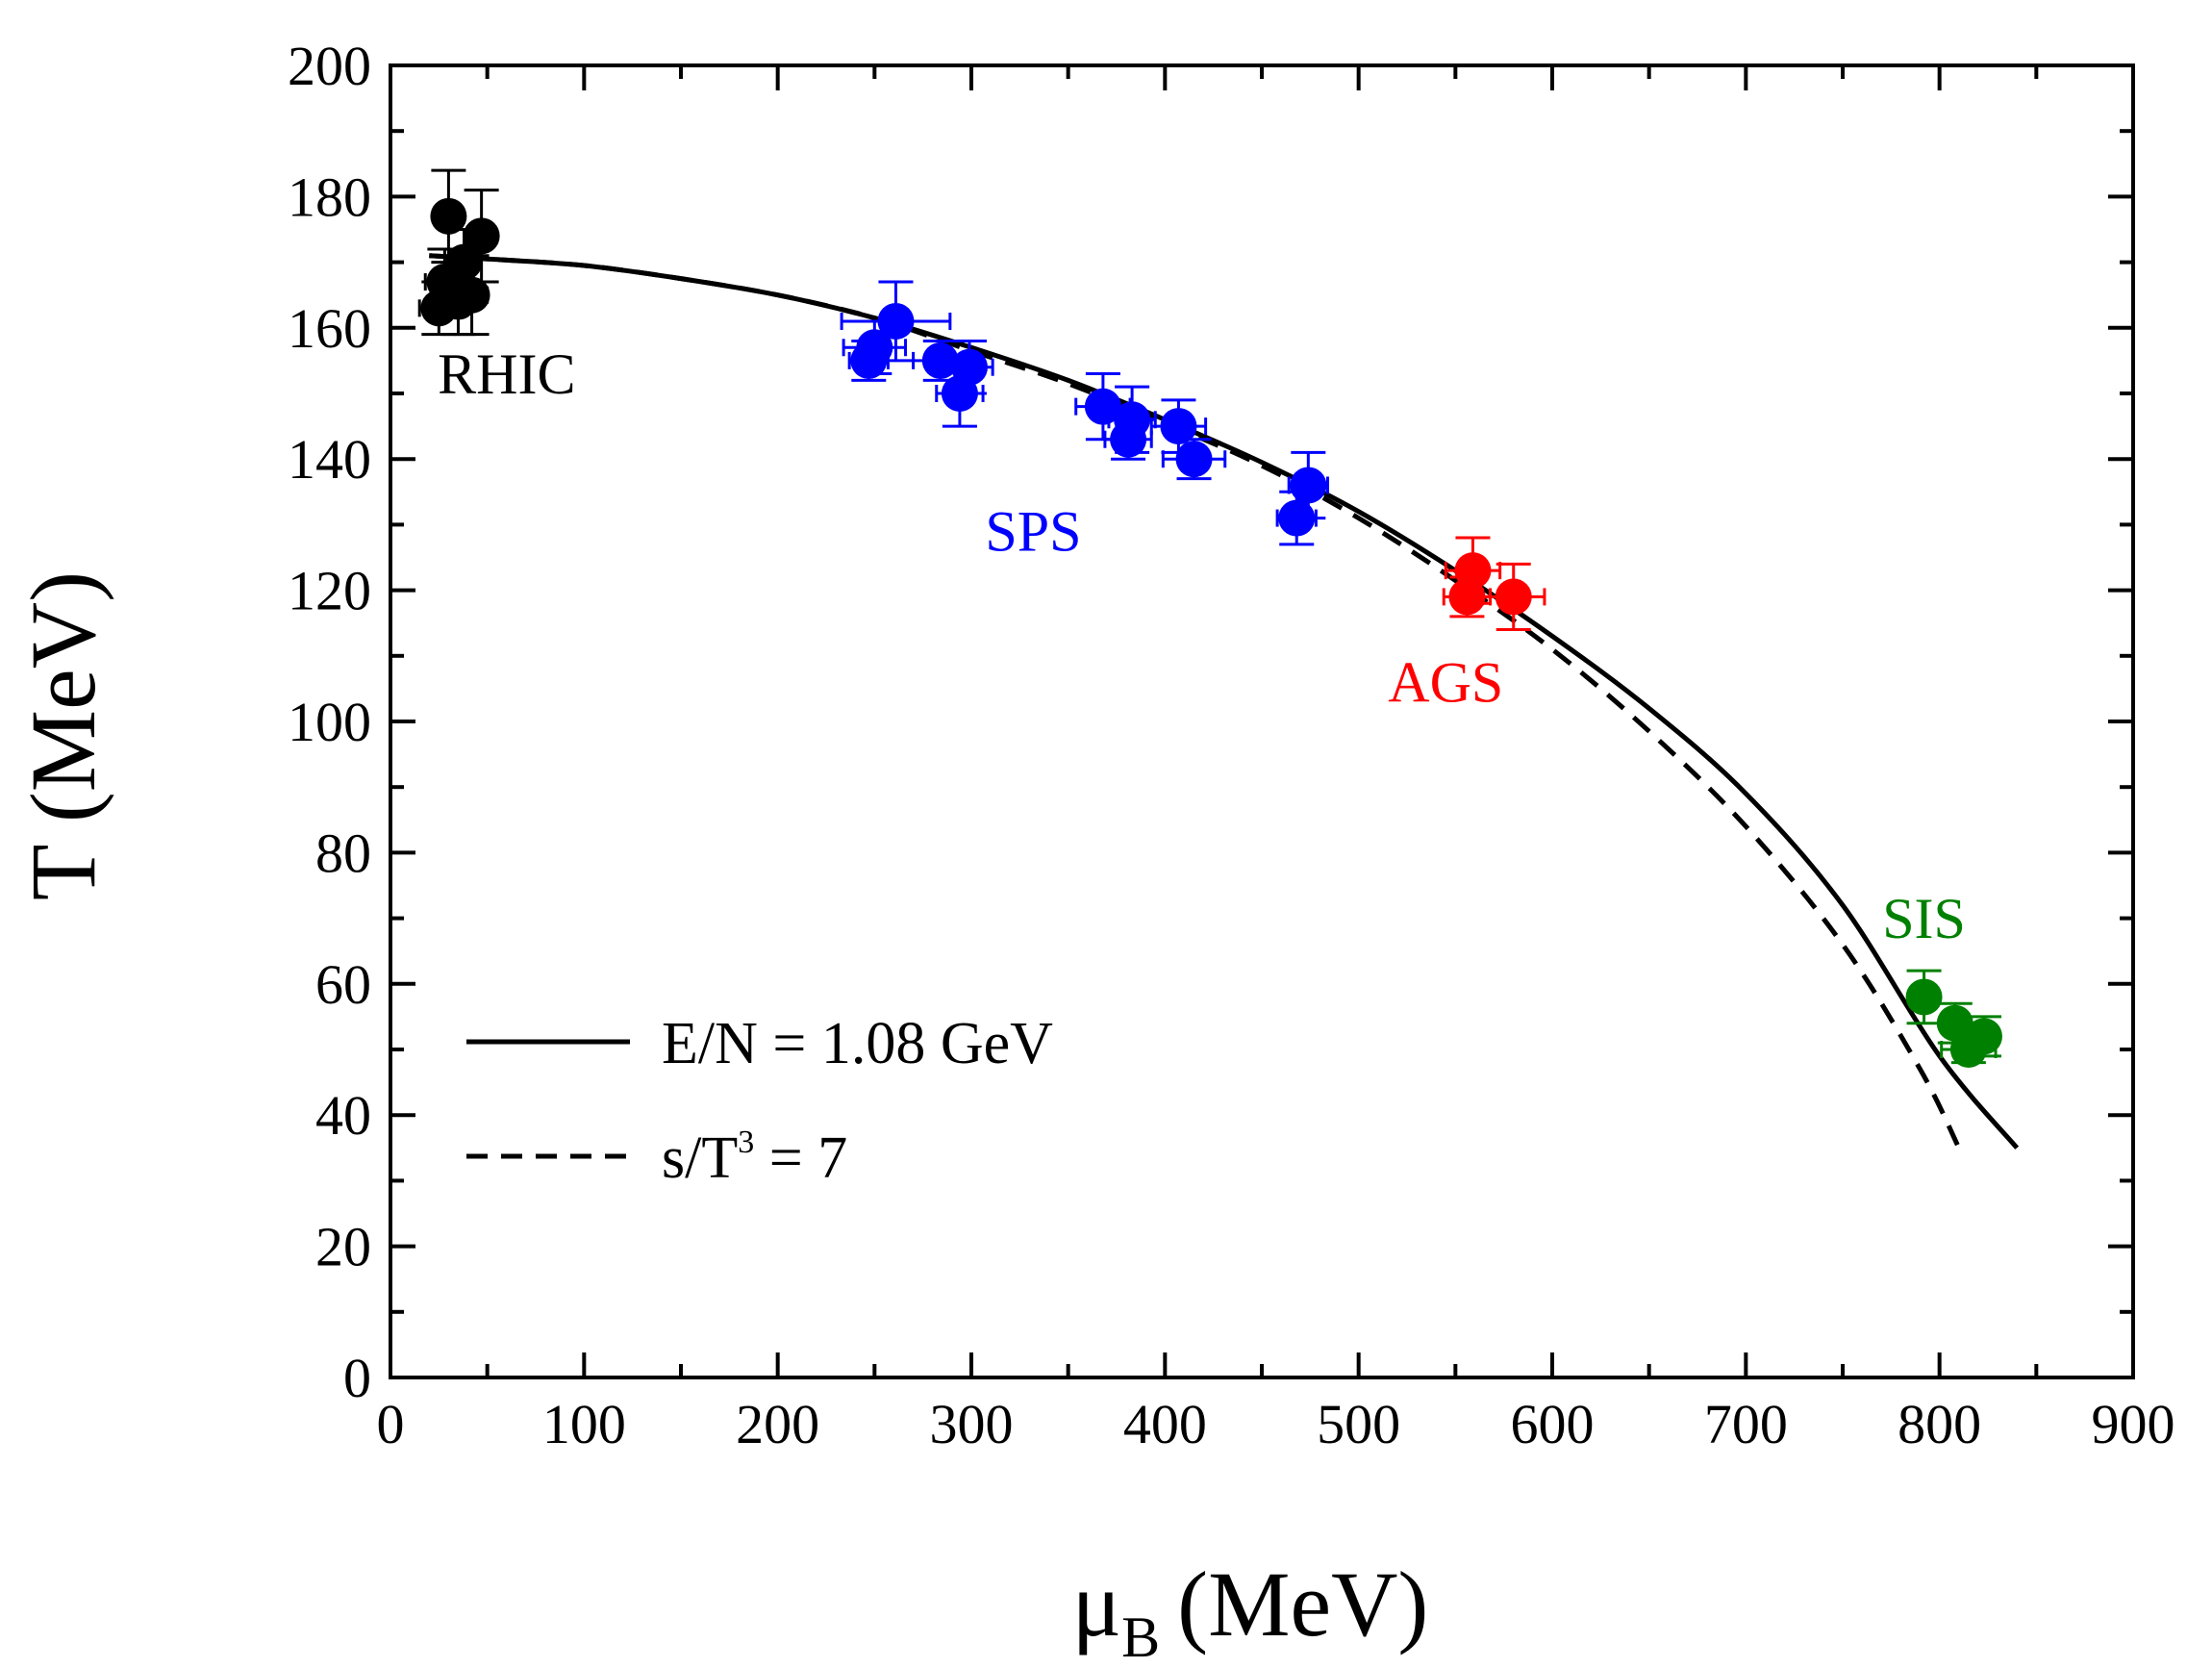 This screenshot has height=1668, width=2212. I want to click on y-tick-label: 0, so click(357, 1378).